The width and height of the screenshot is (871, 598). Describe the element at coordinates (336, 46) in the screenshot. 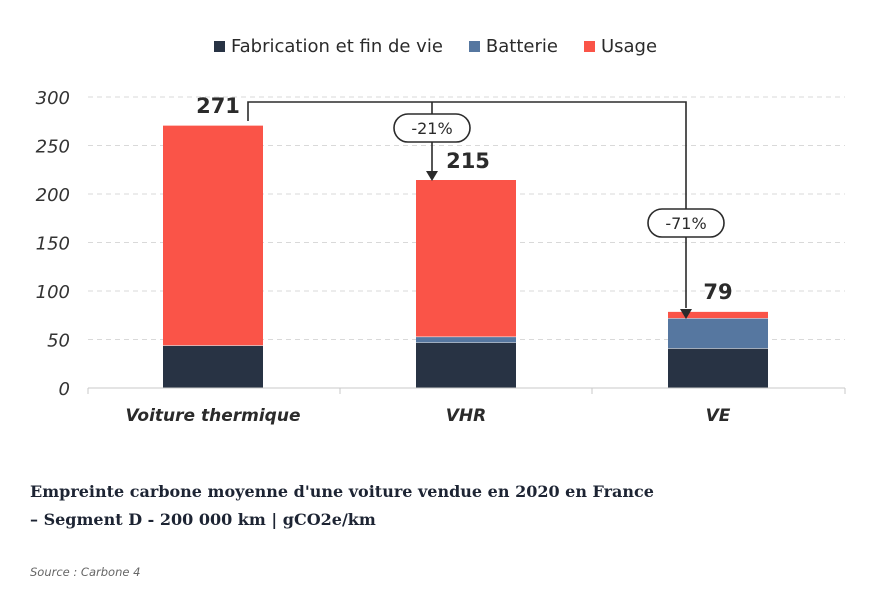

I see `legend-label-fabrication: Fabrication et fin de vie` at that location.